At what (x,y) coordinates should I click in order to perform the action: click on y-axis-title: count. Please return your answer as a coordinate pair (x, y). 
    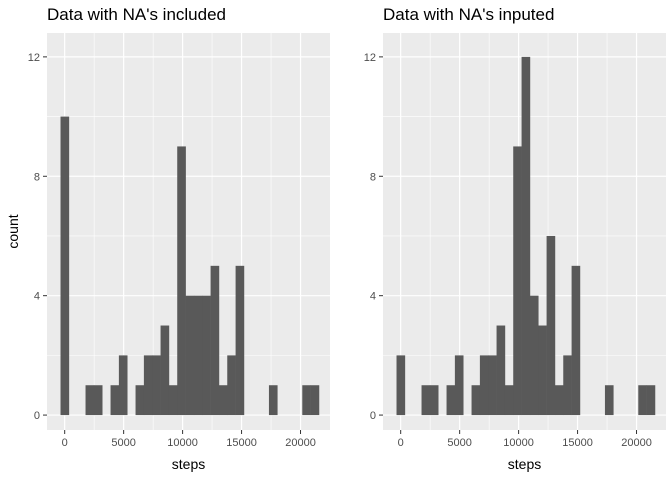
    Looking at the image, I should click on (13, 231).